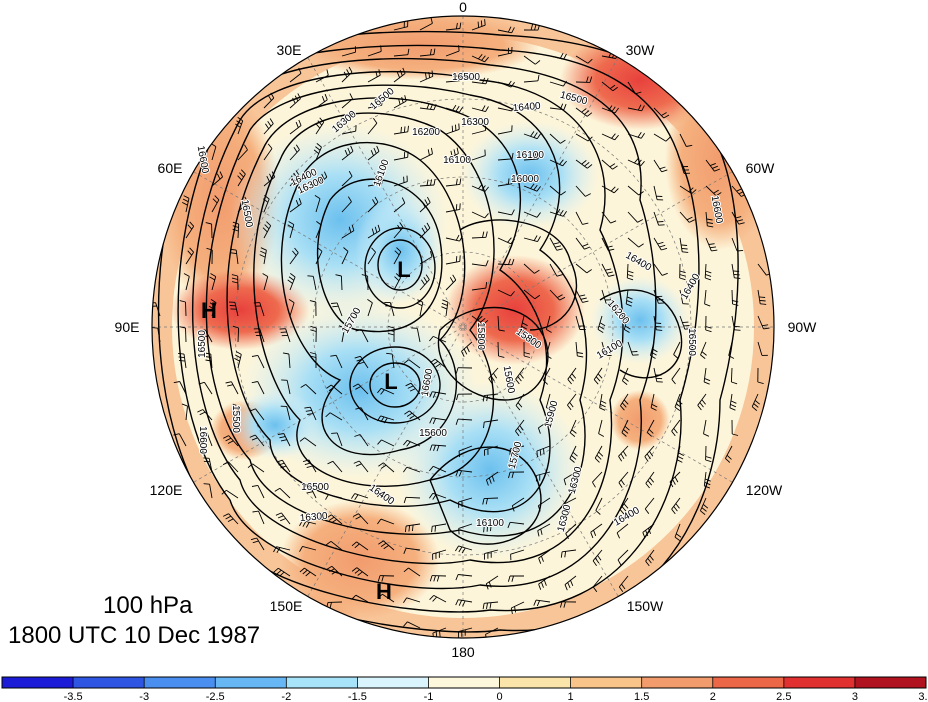 The height and width of the screenshot is (702, 928). What do you see at coordinates (761, 168) in the screenshot?
I see `lon-label-60w: 60W` at bounding box center [761, 168].